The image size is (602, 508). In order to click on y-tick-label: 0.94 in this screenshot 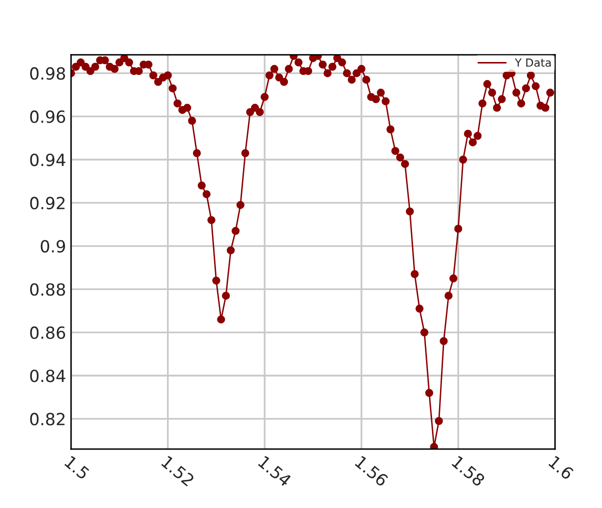, I will do `click(48, 160)`.